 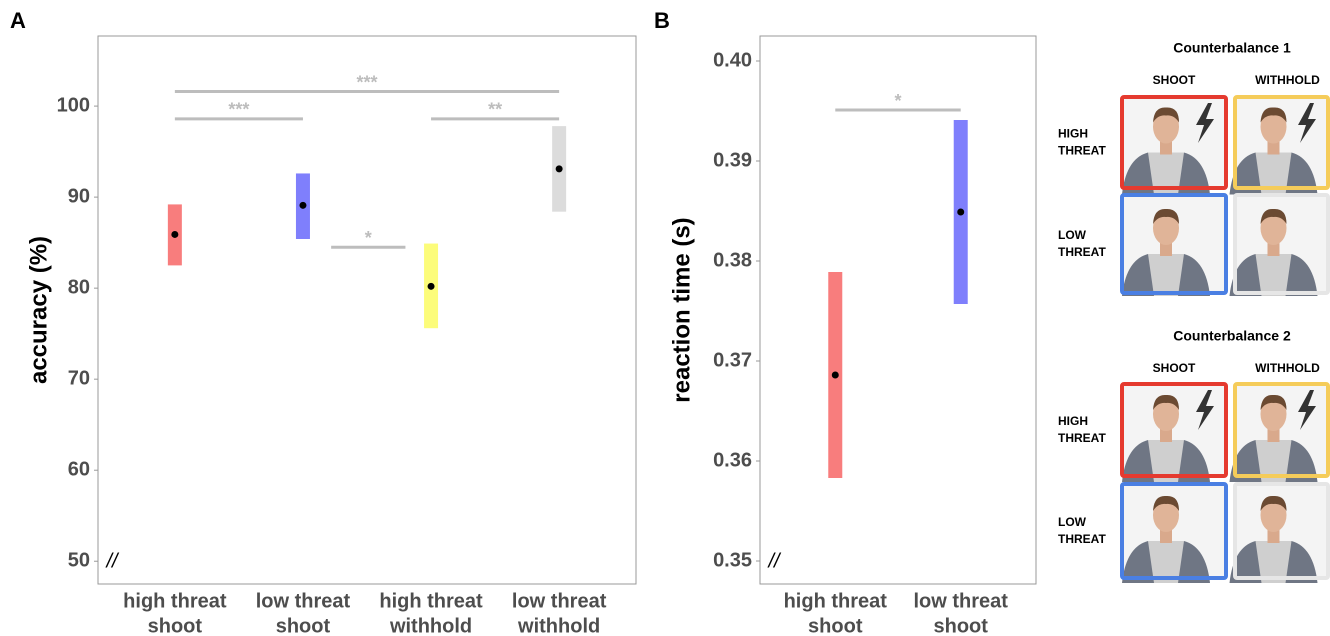 What do you see at coordinates (732, 360) in the screenshot?
I see `y-tick-label: 0.37` at bounding box center [732, 360].